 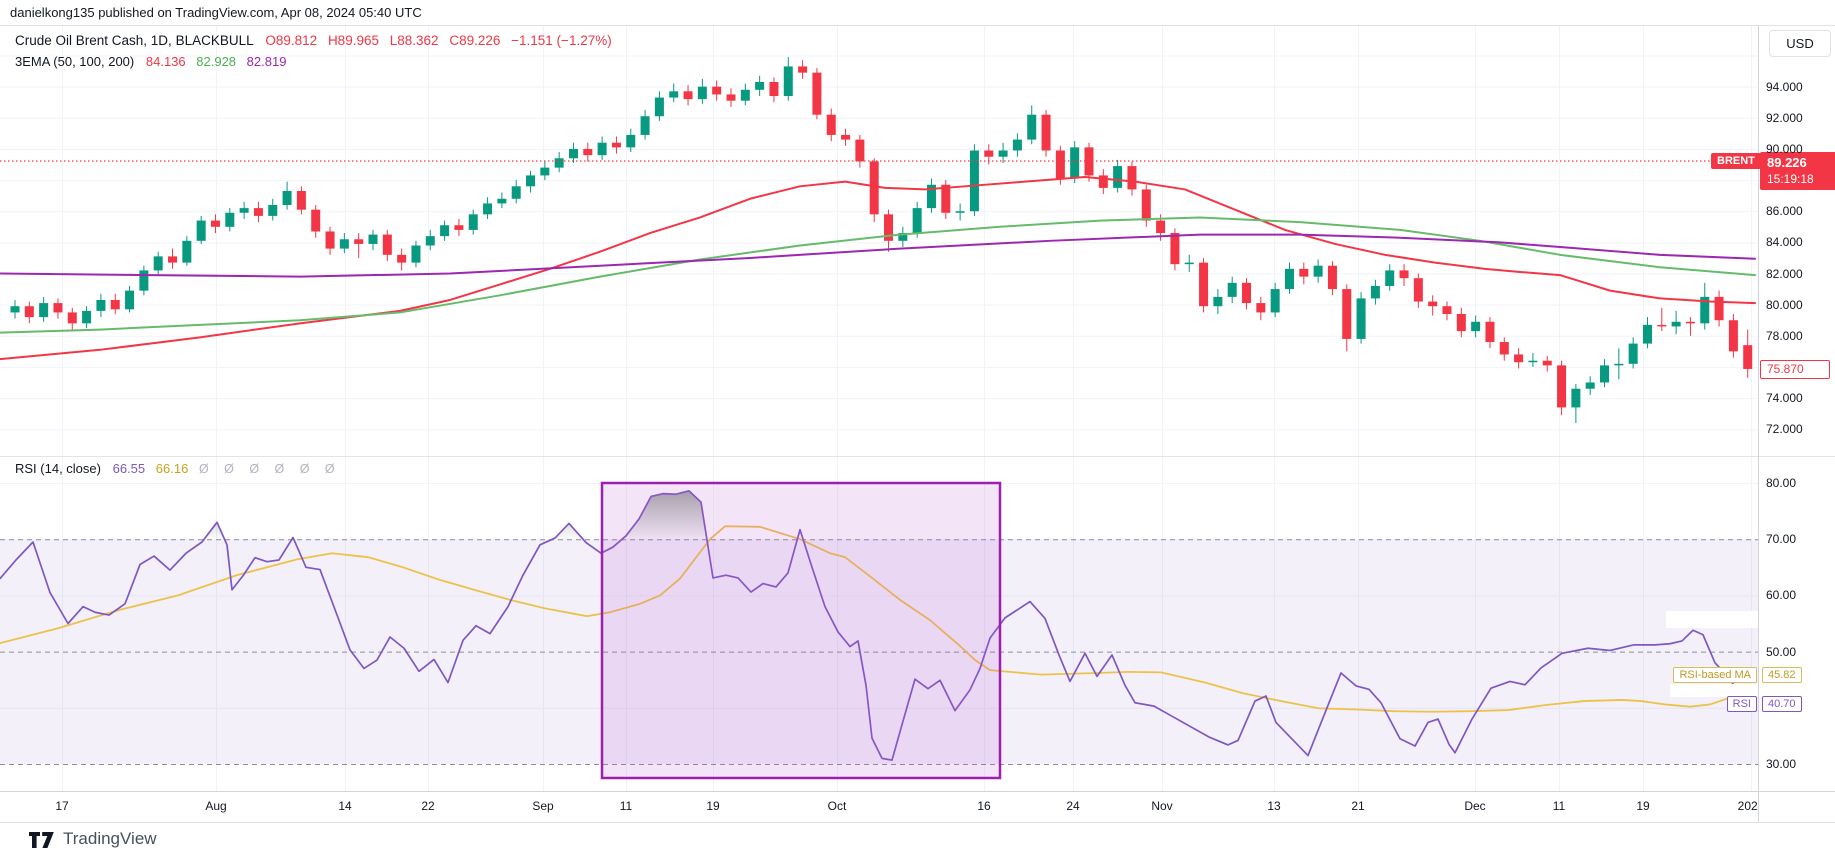 What do you see at coordinates (1784, 429) in the screenshot?
I see `price-axis-label: 72.000` at bounding box center [1784, 429].